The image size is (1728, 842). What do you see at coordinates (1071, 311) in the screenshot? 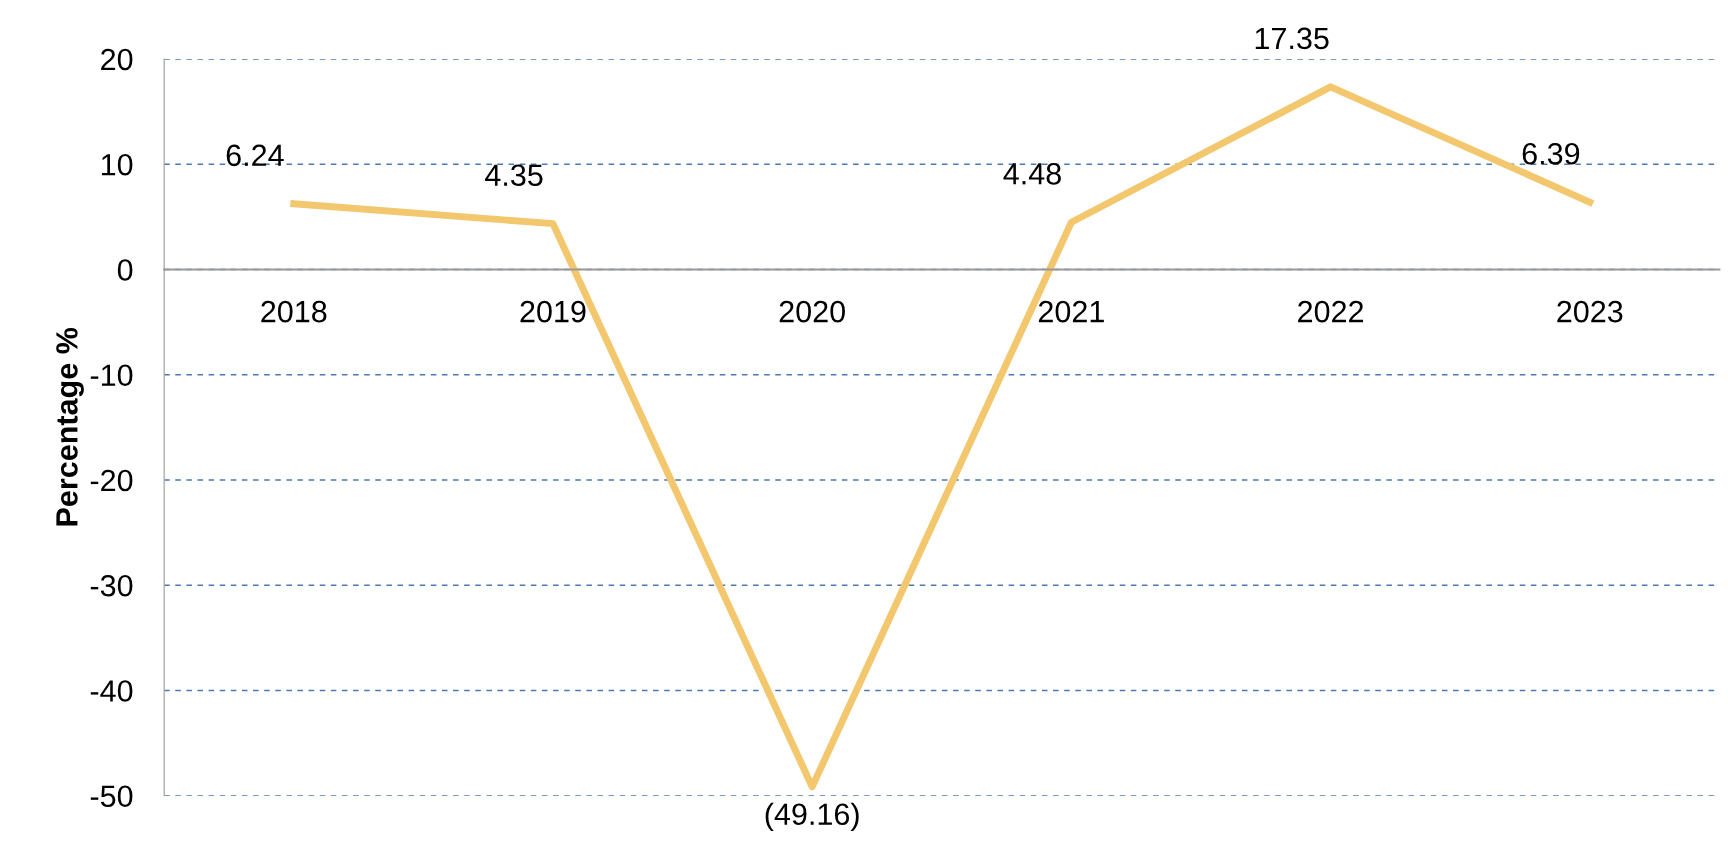
I see `x-tick-label: 2021` at bounding box center [1071, 311].